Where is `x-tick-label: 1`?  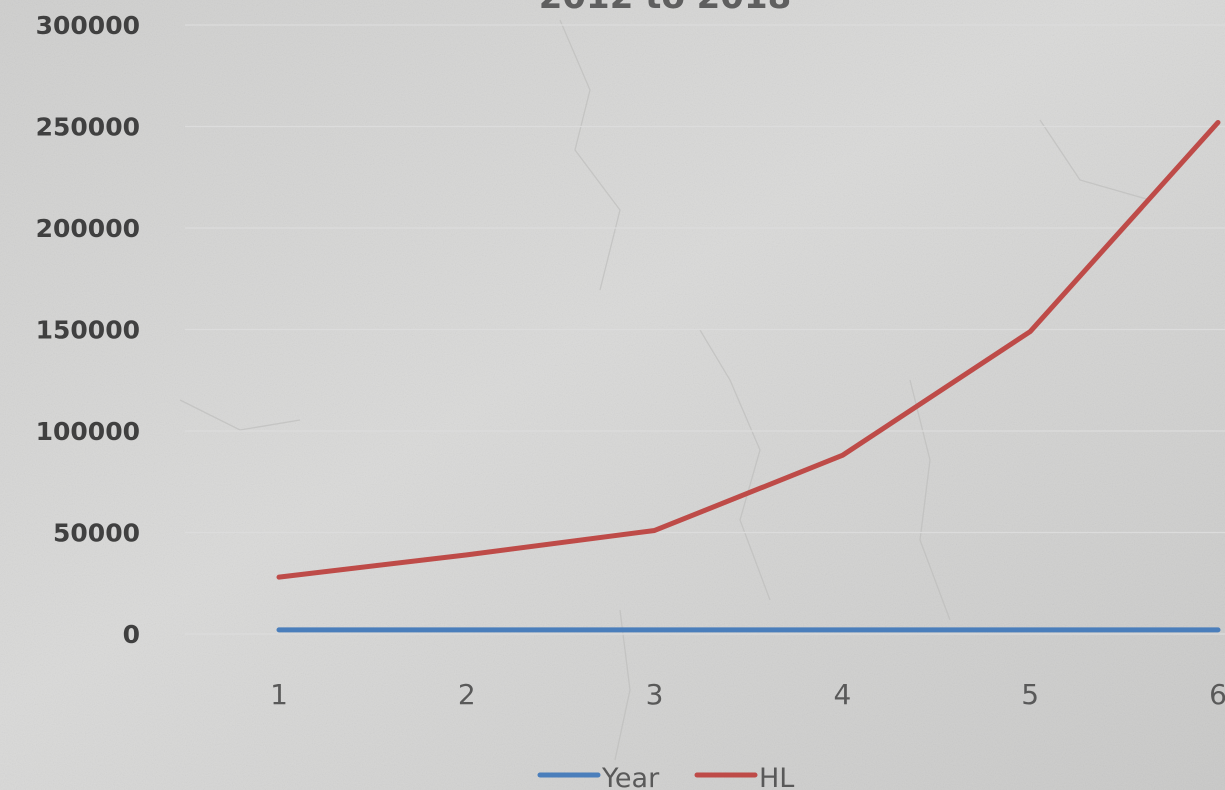
x-tick-label: 1 is located at coordinates (279, 694).